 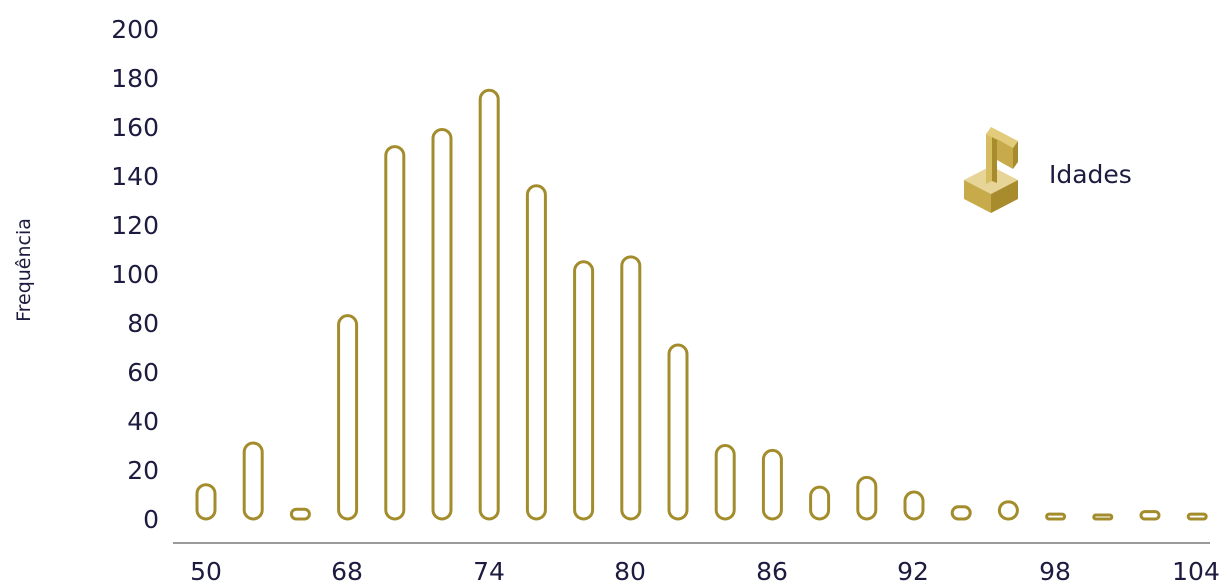 What do you see at coordinates (489, 570) in the screenshot?
I see `x-tick-label: 74` at bounding box center [489, 570].